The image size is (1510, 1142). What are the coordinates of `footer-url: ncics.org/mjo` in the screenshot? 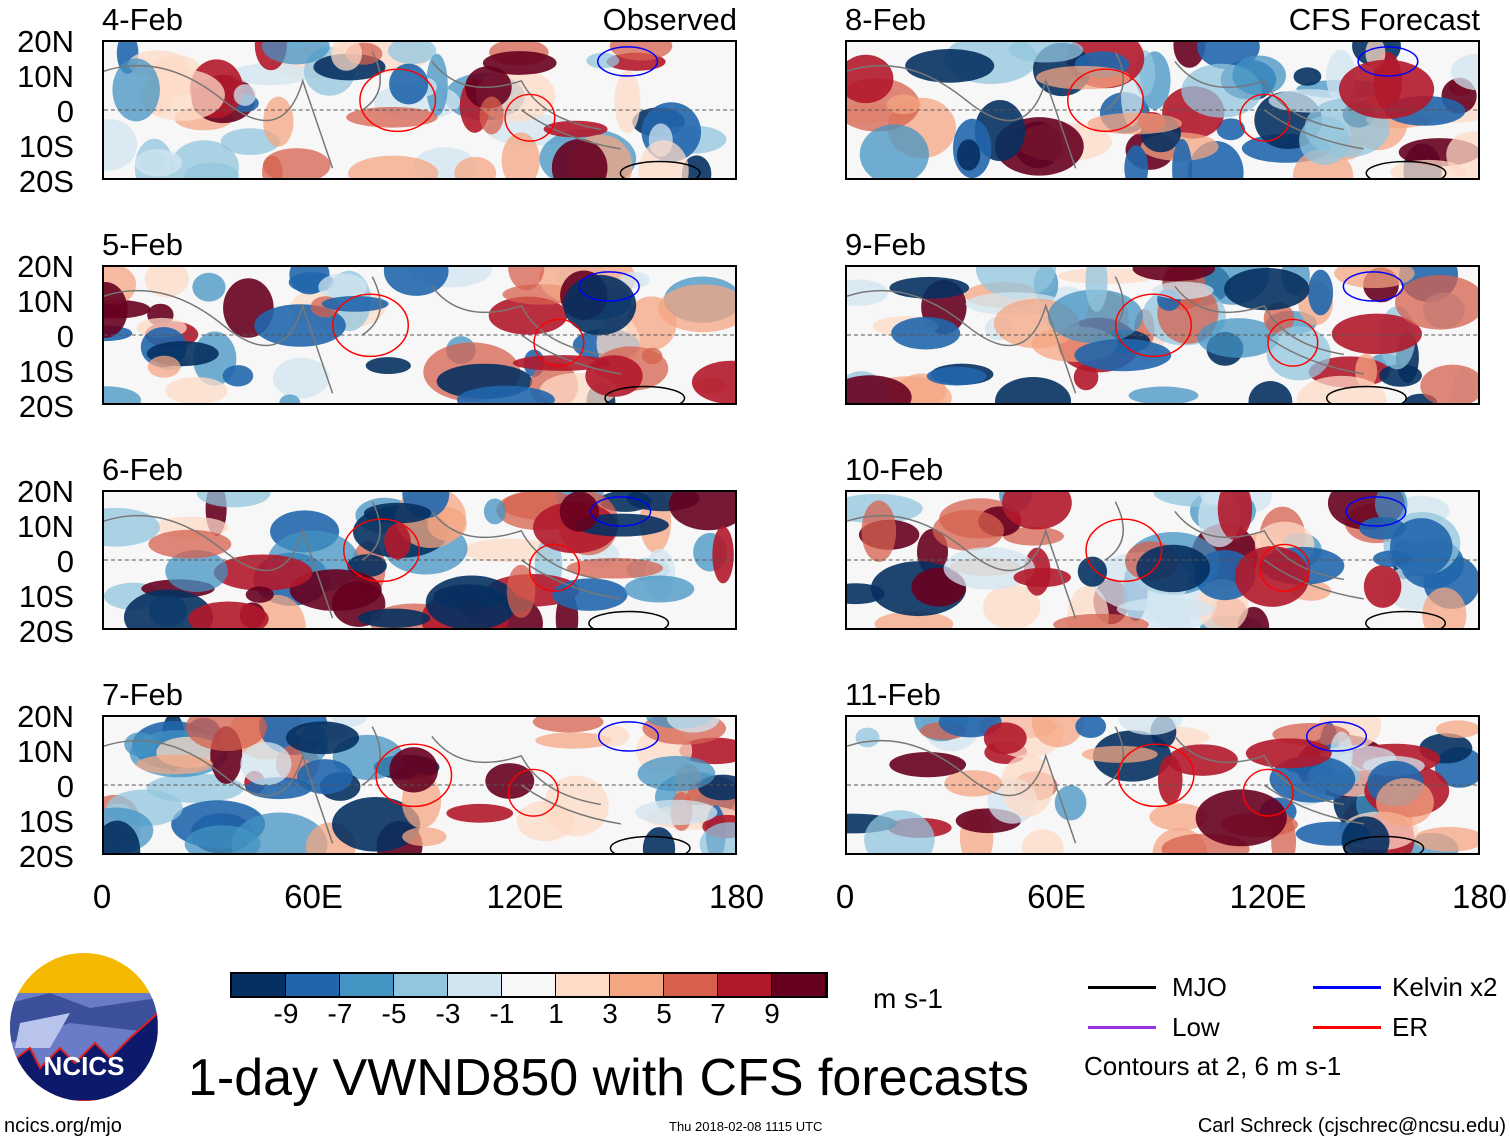 It's located at (63, 1126).